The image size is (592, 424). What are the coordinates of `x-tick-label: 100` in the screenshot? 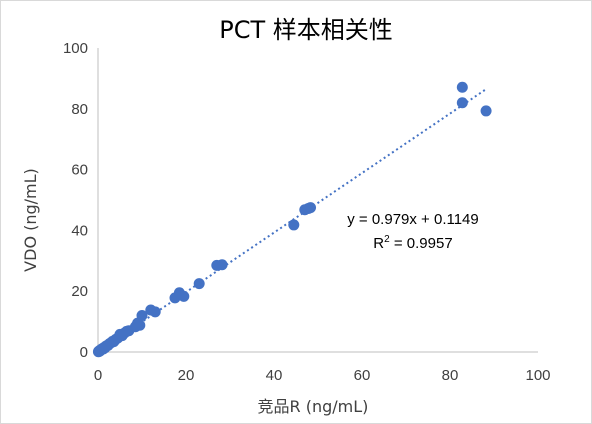 It's located at (537, 375).